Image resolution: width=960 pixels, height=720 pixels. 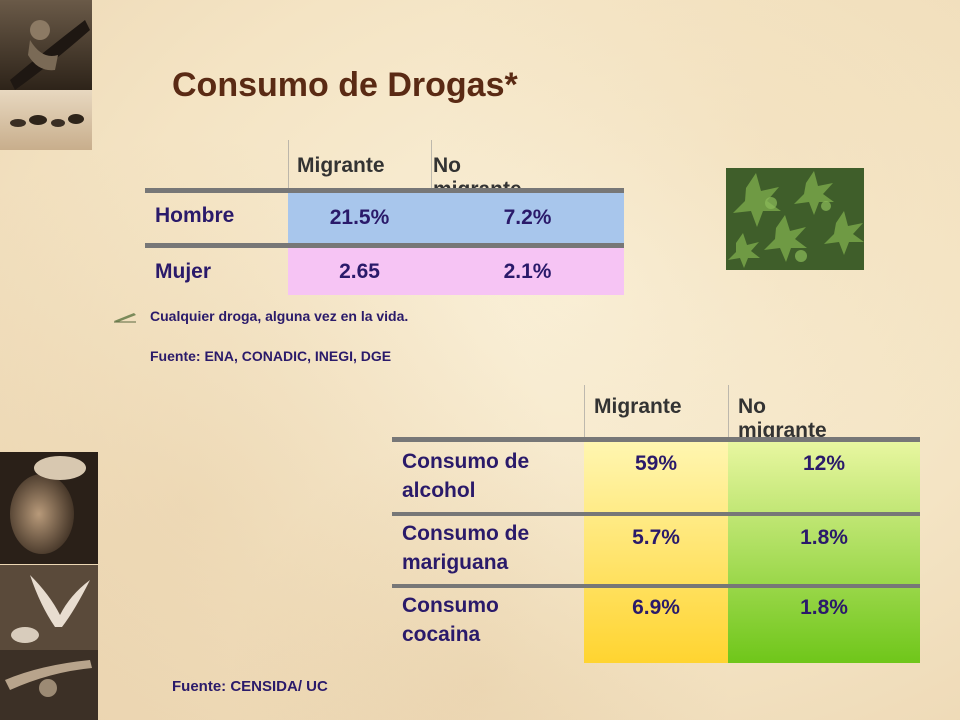 What do you see at coordinates (795, 219) in the screenshot?
I see `photo-marijuana-leaves` at bounding box center [795, 219].